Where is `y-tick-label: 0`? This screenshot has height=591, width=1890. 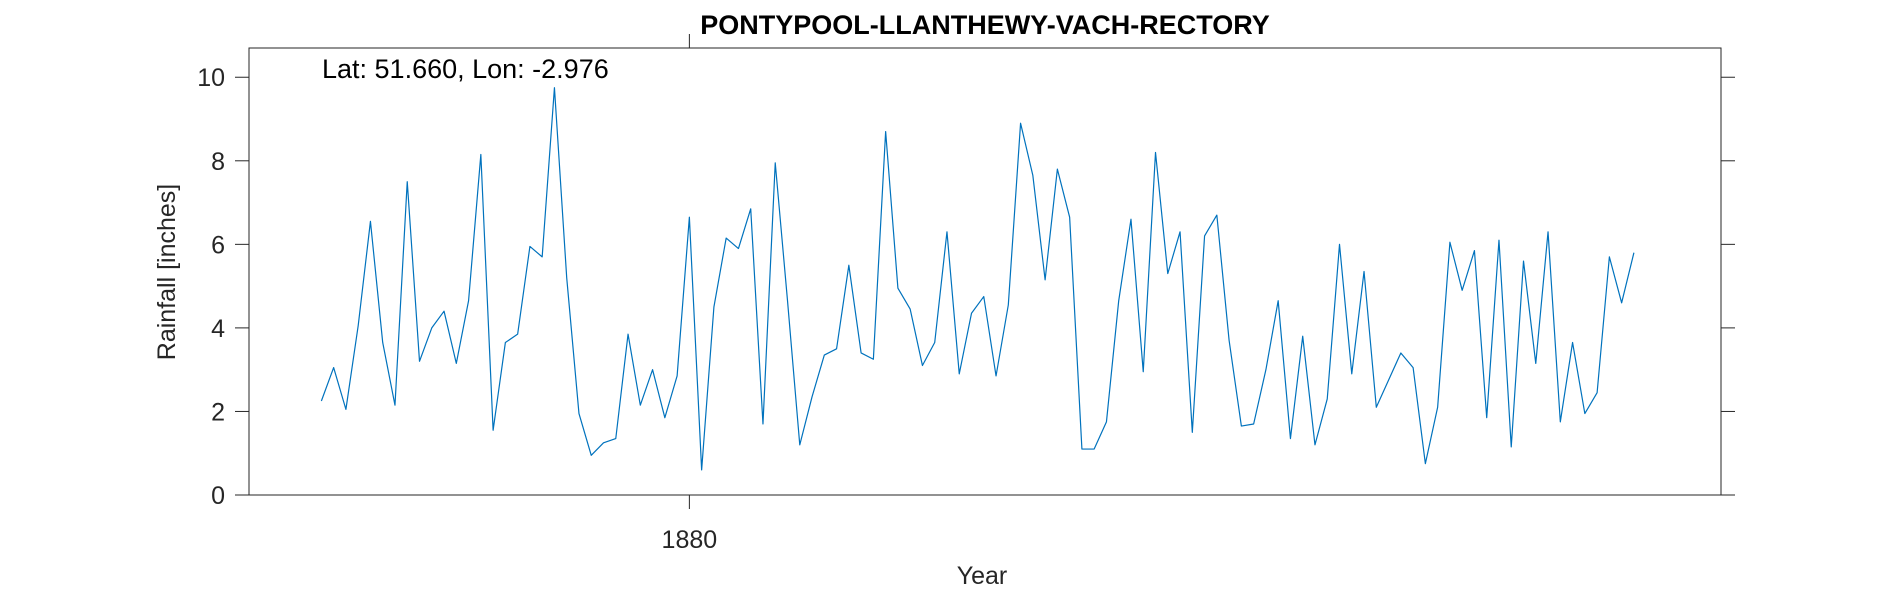
y-tick-label: 0 is located at coordinates (218, 496).